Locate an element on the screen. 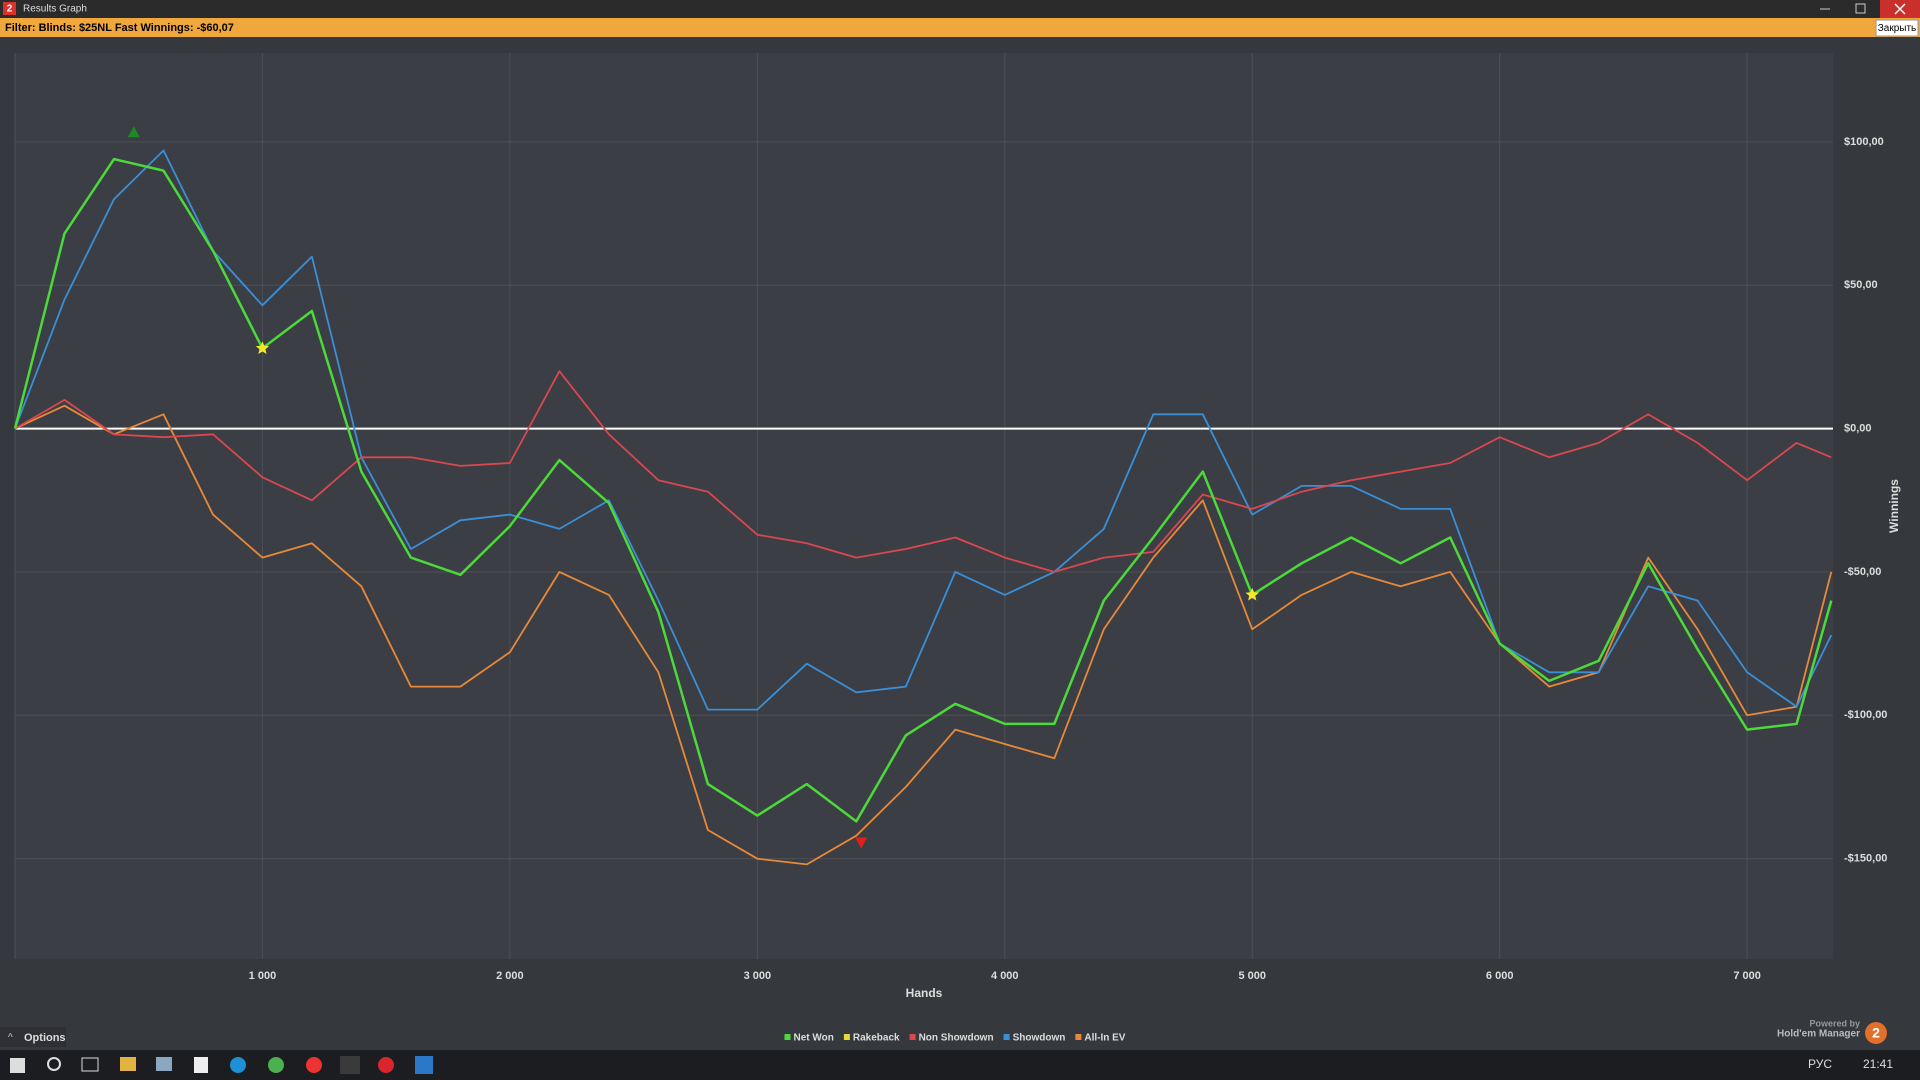 The width and height of the screenshot is (1920, 1080). x-tick-label: 5 000 is located at coordinates (1252, 976).